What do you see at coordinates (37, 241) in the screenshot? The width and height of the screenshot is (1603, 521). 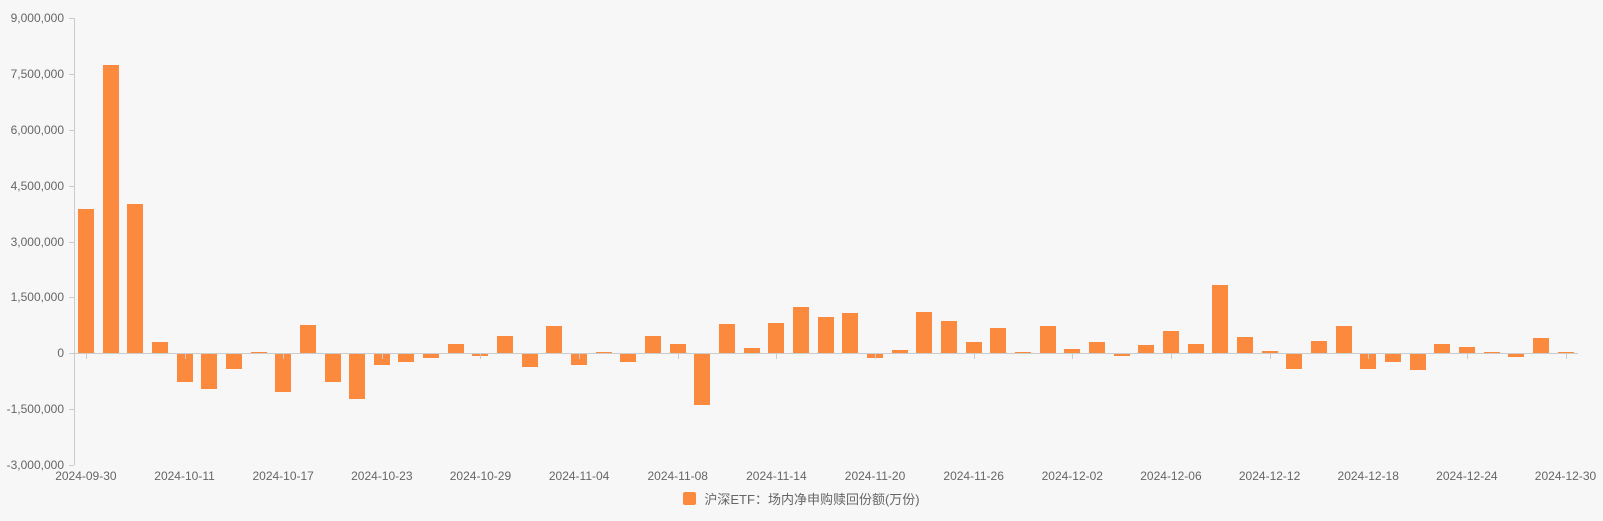 I see `y-tick-label: 3,000,000` at bounding box center [37, 241].